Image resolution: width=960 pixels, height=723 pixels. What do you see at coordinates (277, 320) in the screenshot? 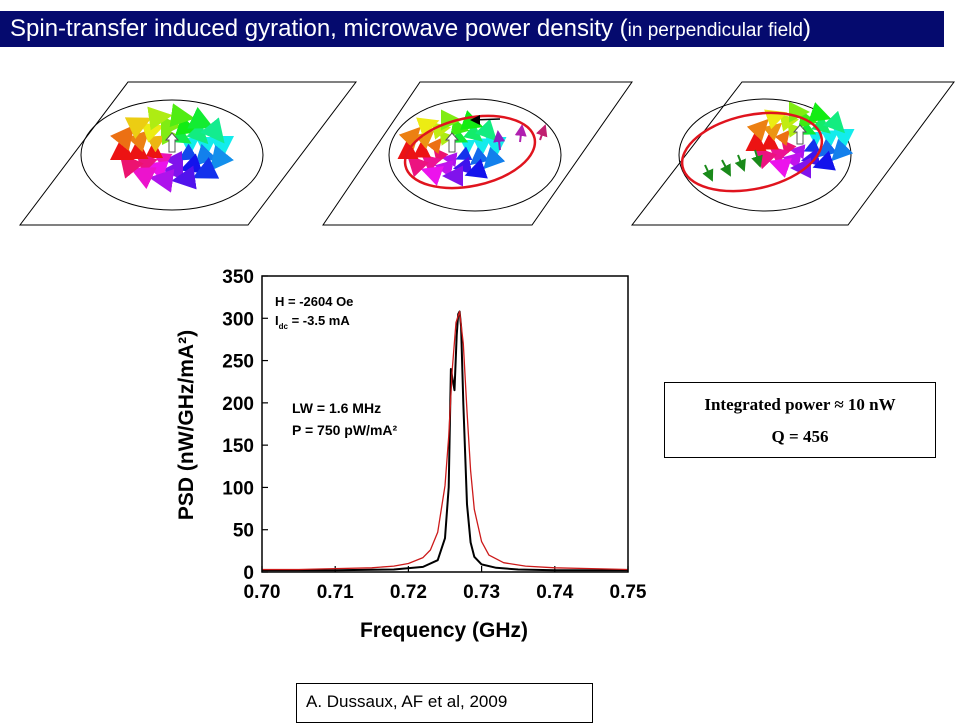
I see `current-symbol: I` at bounding box center [277, 320].